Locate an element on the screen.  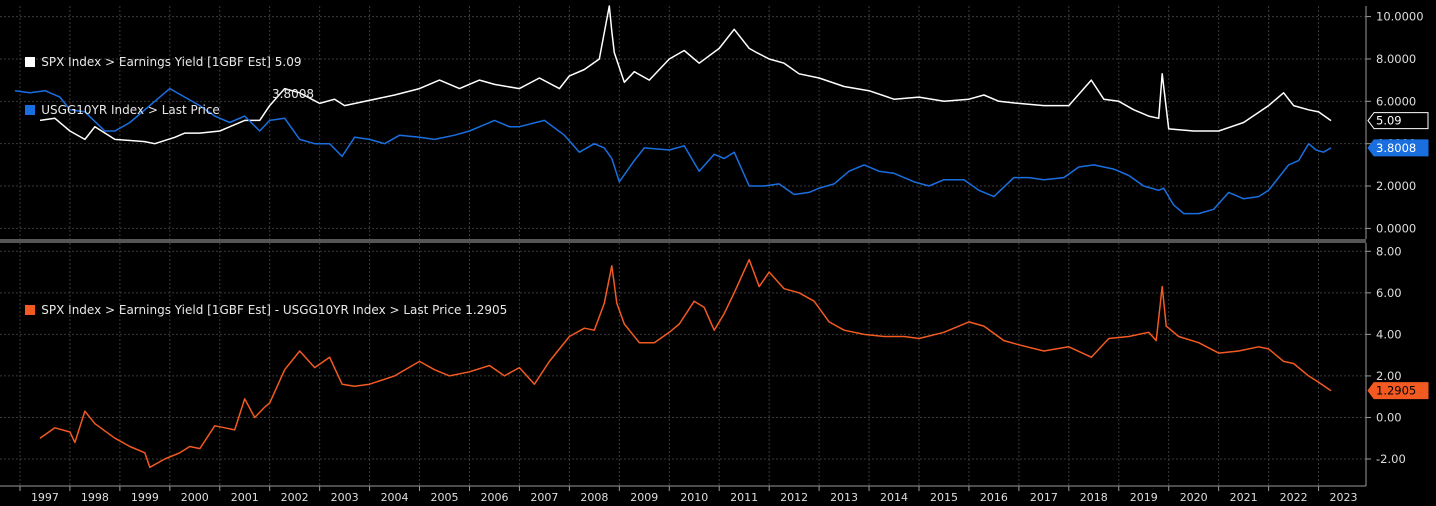
last-value-tag: 1.2905 is located at coordinates (1398, 391).